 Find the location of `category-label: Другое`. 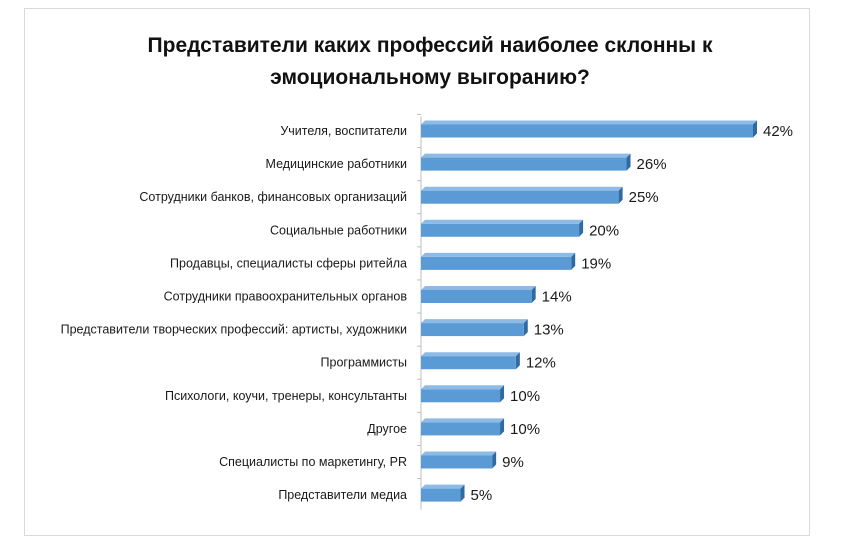

category-label: Другое is located at coordinates (387, 429).